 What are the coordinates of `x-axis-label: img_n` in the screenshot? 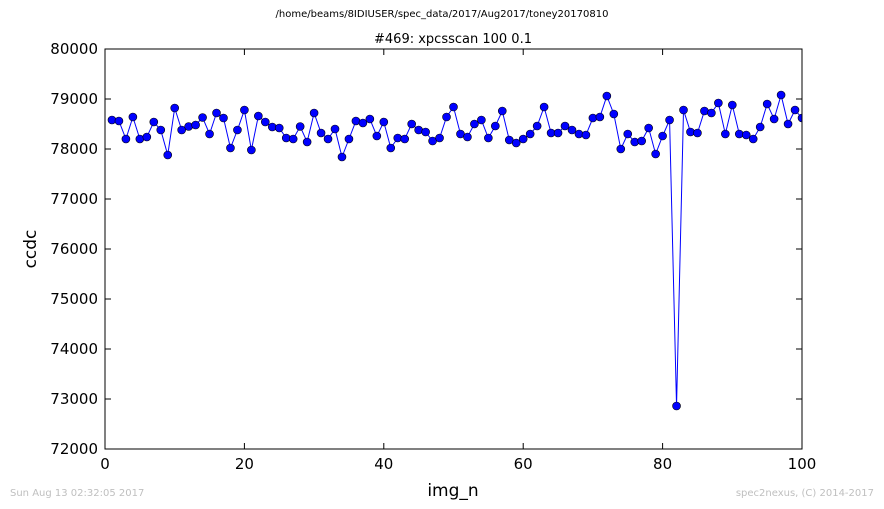 It's located at (452, 491).